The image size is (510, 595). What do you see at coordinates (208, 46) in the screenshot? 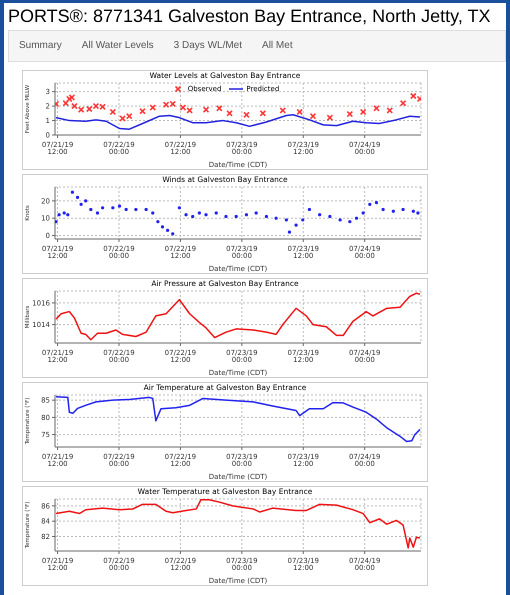
I see `text: 3 Days WL/Met` at bounding box center [208, 46].